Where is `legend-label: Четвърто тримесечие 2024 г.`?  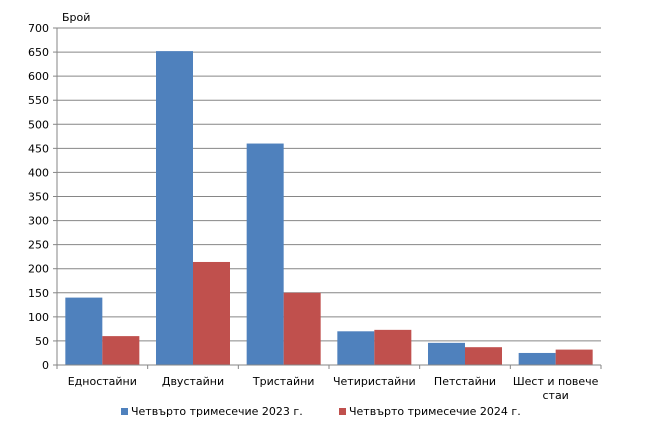 legend-label: Четвърто тримесечие 2024 г. is located at coordinates (435, 411).